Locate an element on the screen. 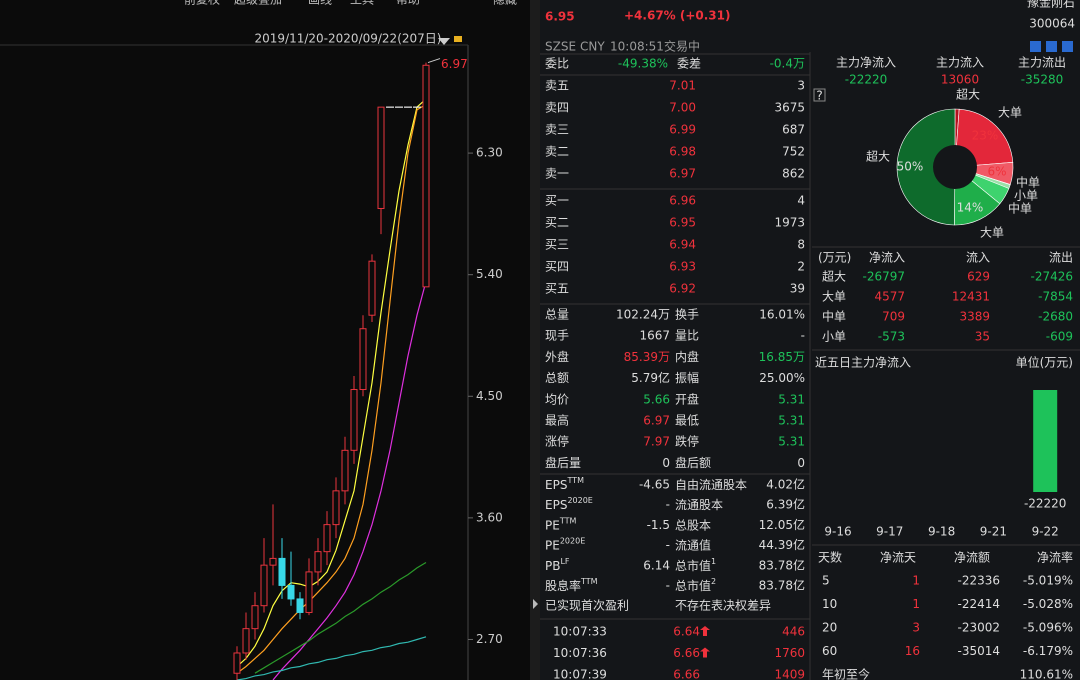 This screenshot has height=680, width=1080. book-label: 买二 is located at coordinates (557, 223).